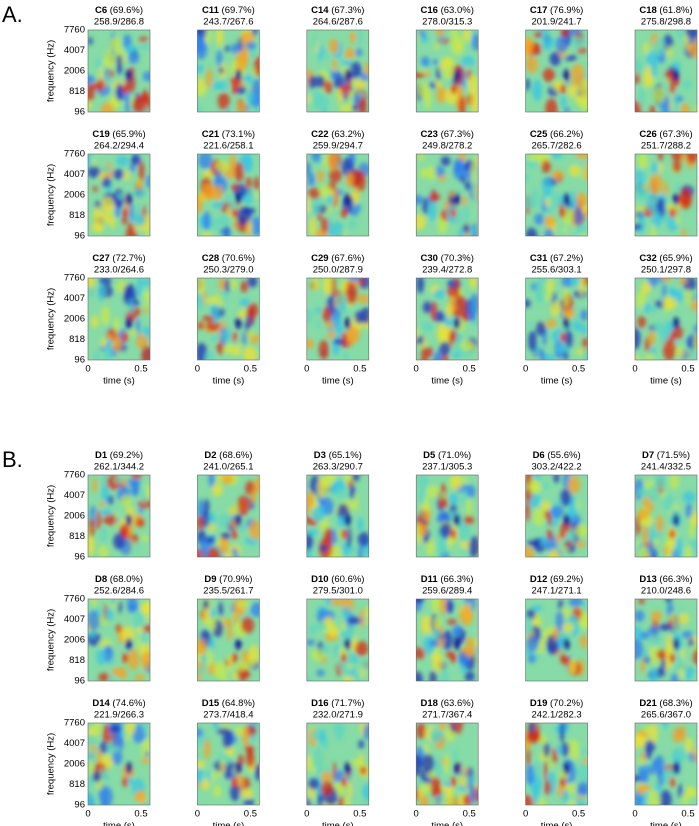 Image resolution: width=699 pixels, height=826 pixels. Describe the element at coordinates (666, 715) in the screenshot. I see `panel-stats: 265.6/367.0` at that location.